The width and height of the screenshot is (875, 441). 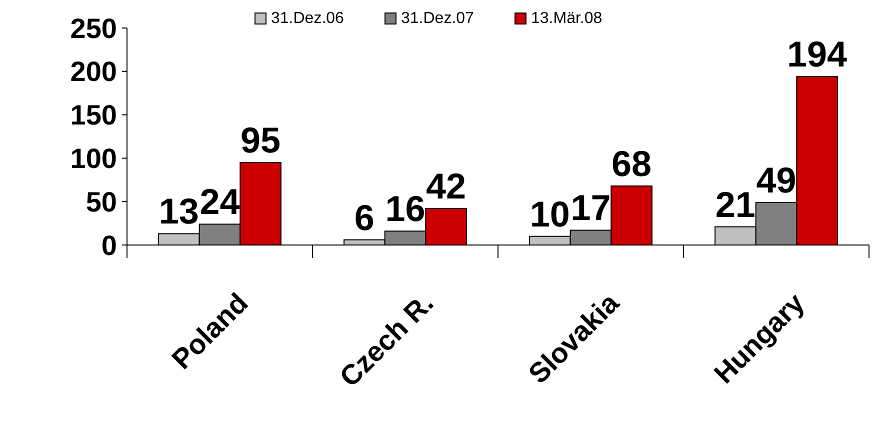 I want to click on legend-label: 31.Dez.06, so click(x=307, y=18).